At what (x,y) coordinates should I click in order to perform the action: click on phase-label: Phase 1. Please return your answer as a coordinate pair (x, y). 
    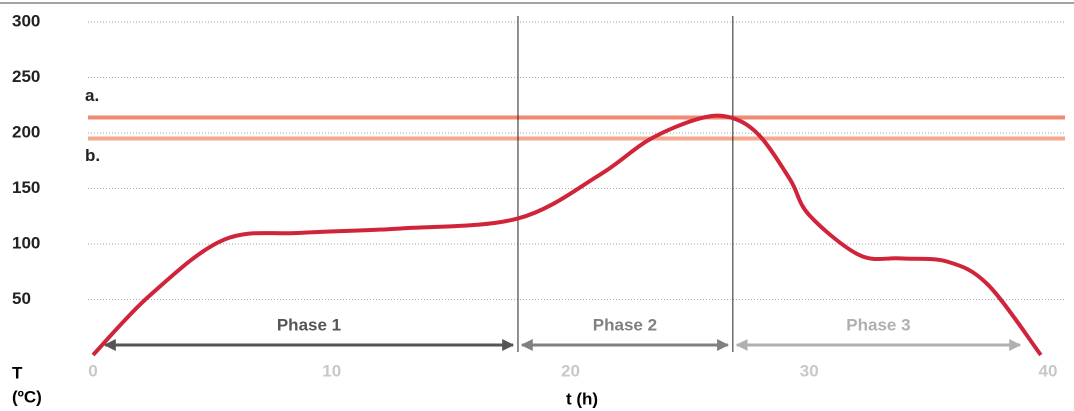
    Looking at the image, I should click on (309, 324).